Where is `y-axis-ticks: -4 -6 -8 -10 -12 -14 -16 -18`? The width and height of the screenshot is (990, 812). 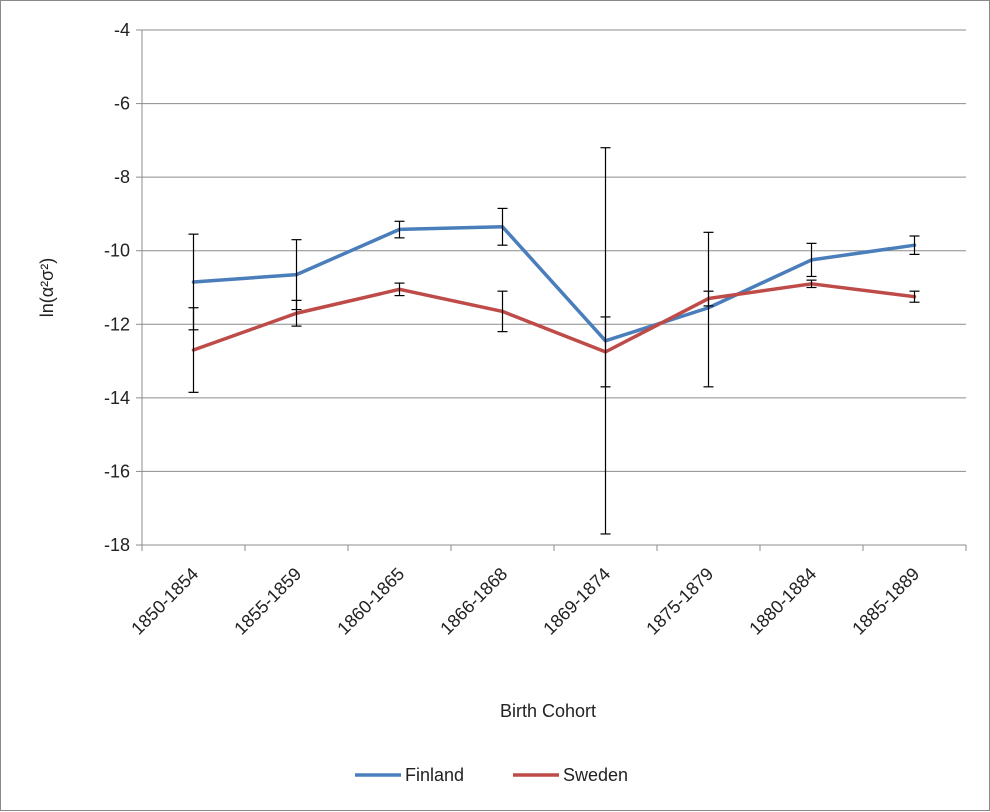
y-axis-ticks: -4 -6 -8 -10 -12 -14 -16 -18 is located at coordinates (123, 287).